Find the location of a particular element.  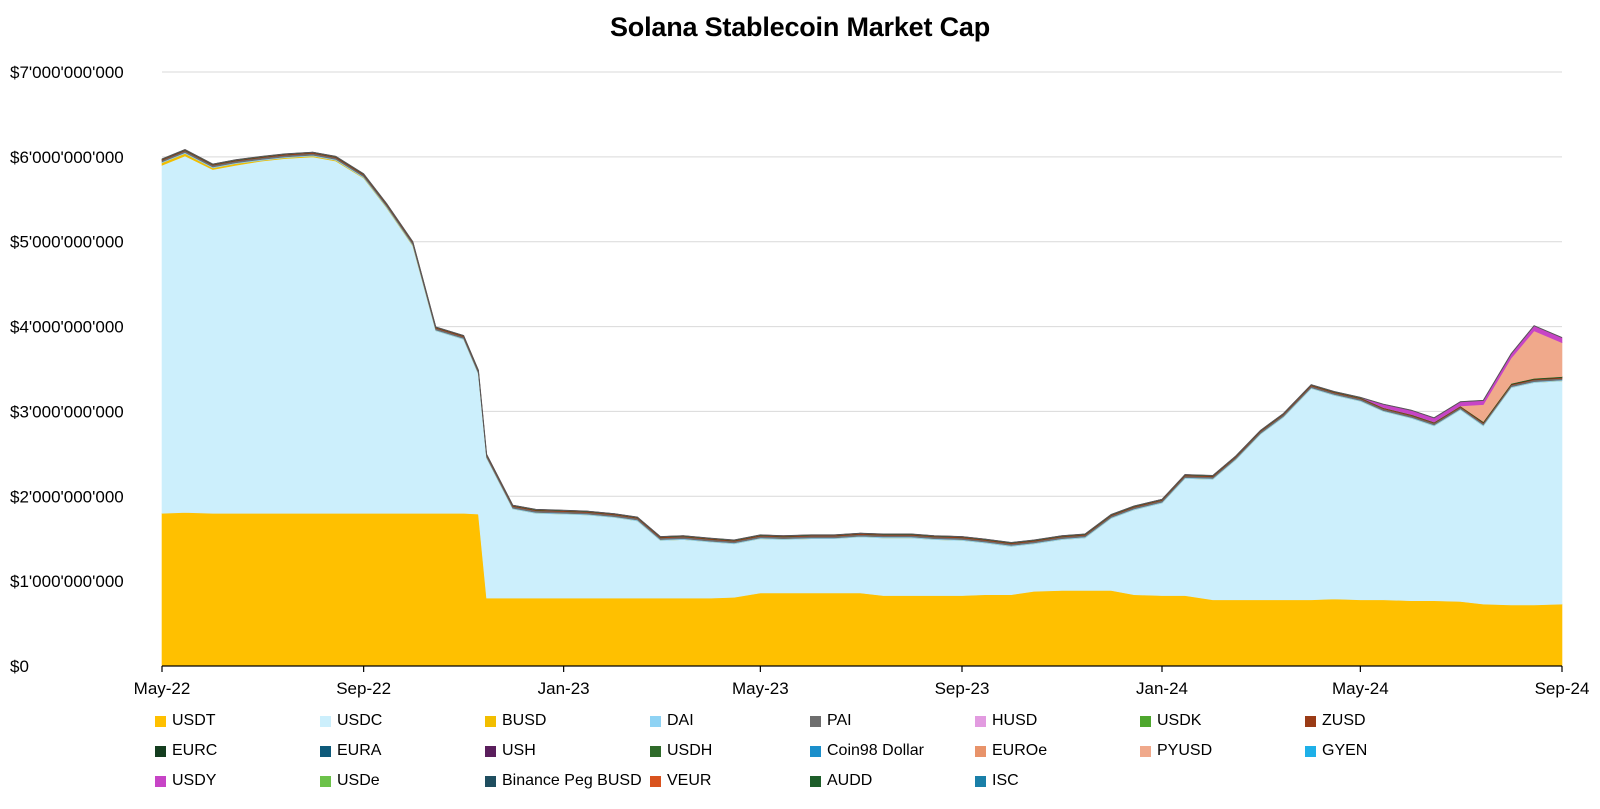

x-tick-label: Sep-24 is located at coordinates (1562, 688).